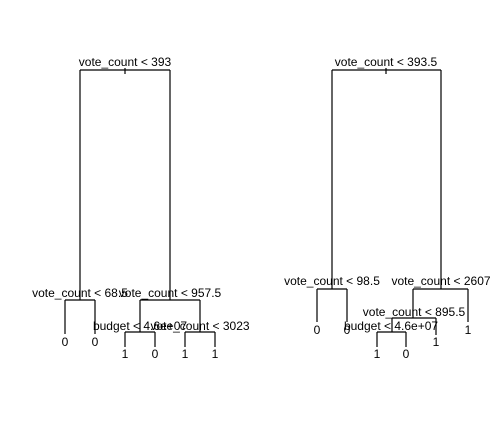 This screenshot has width=504, height=432. What do you see at coordinates (199, 326) in the screenshot?
I see `left-r1r-label: vote_count < 3023` at bounding box center [199, 326].